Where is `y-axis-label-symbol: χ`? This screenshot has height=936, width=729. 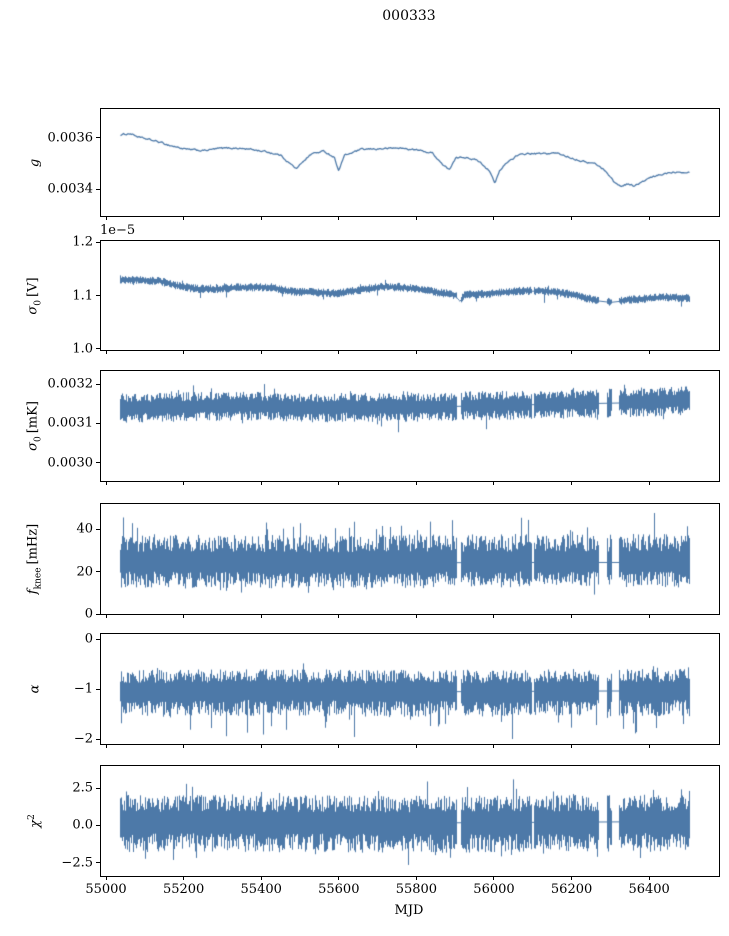 y-axis-label-symbol: χ is located at coordinates (36, 823).